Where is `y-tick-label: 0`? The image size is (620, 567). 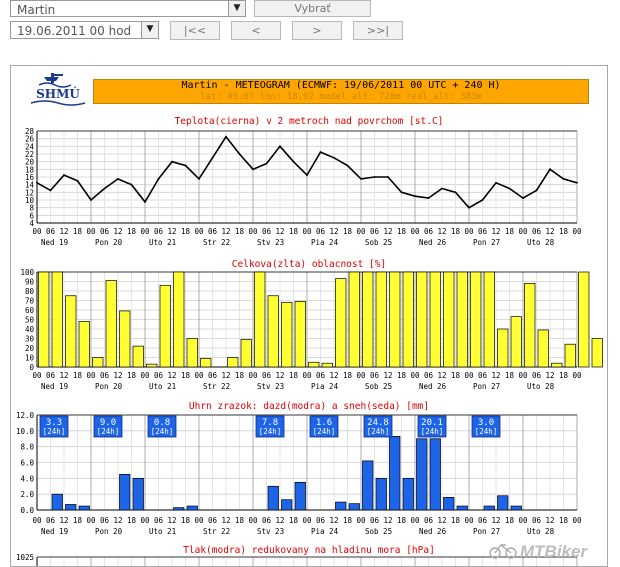 y-tick-label: 0 is located at coordinates (31, 367).